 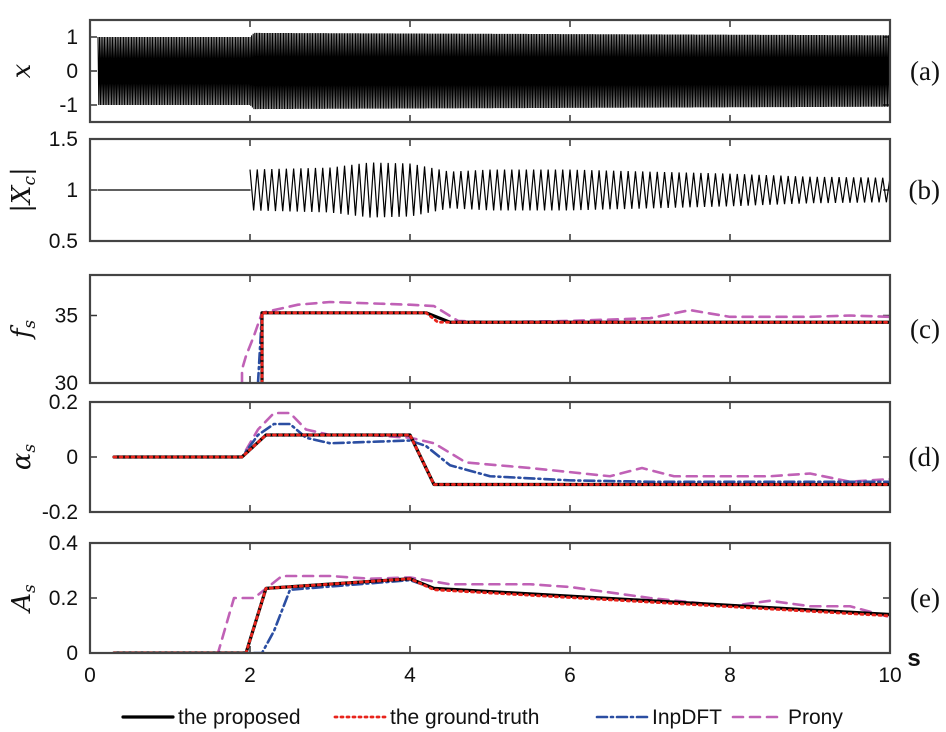 What do you see at coordinates (464, 717) in the screenshot?
I see `legend-label: the ground-truth` at bounding box center [464, 717].